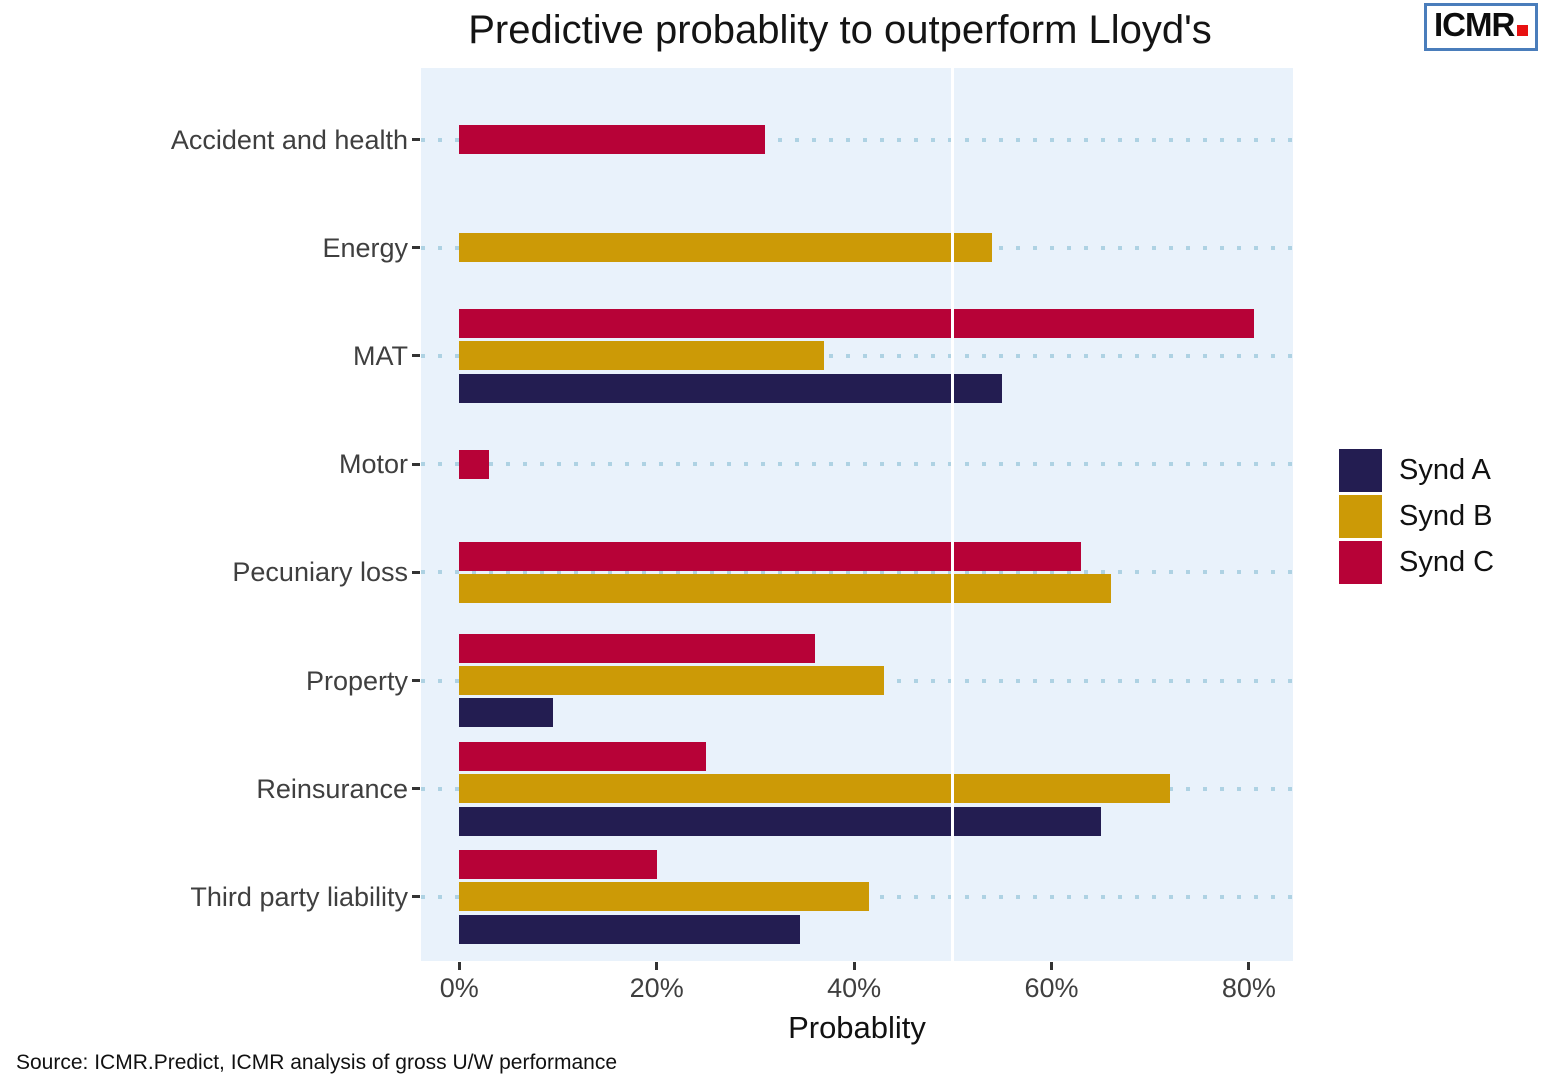 The image size is (1558, 1092). Describe the element at coordinates (583, 756) in the screenshot. I see `bar-synd-c-reinsurance` at that location.